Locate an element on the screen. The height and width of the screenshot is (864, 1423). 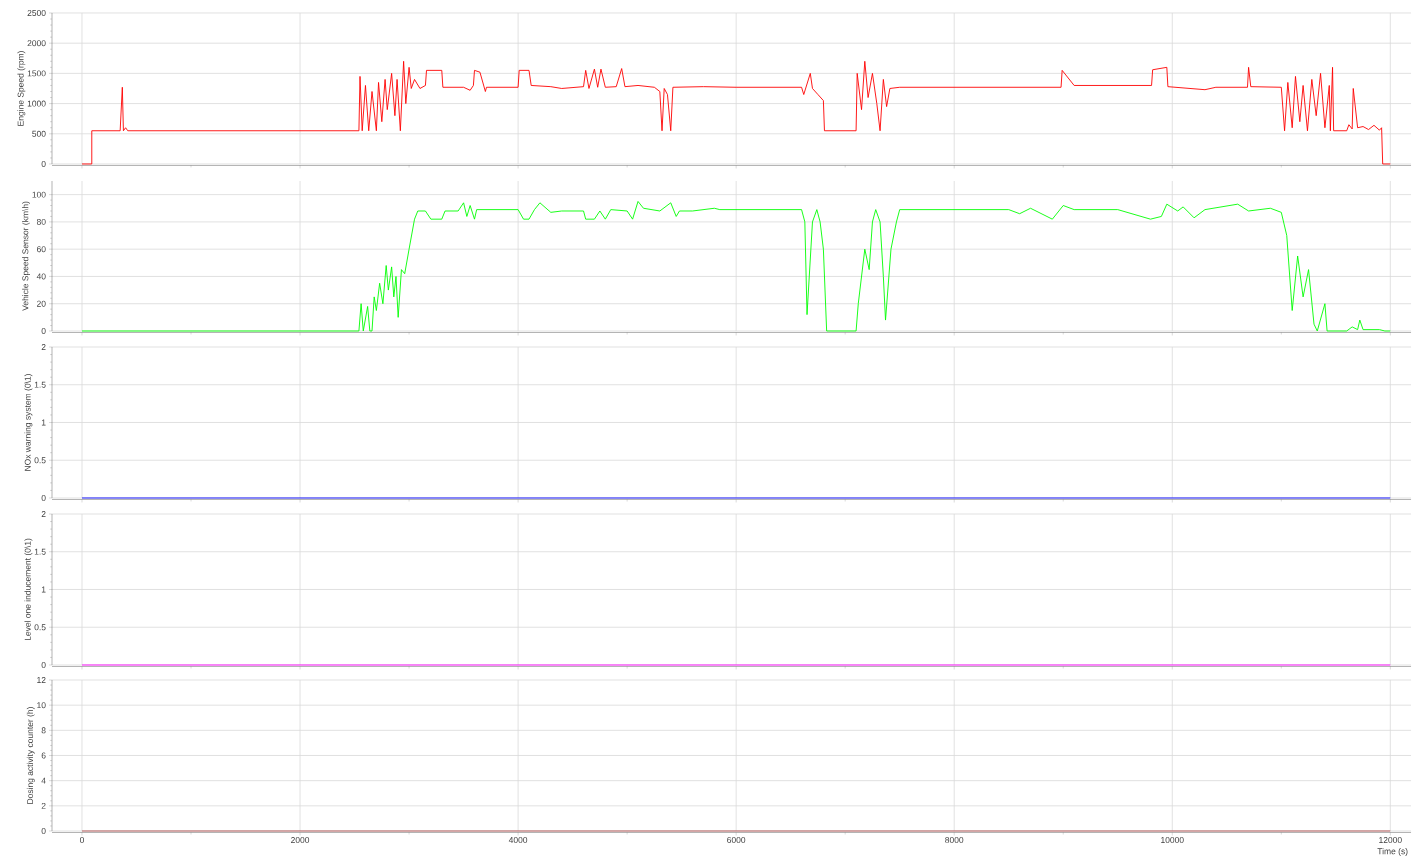
y-axis-title: Dosing activity counter (h) is located at coordinates (30, 755).